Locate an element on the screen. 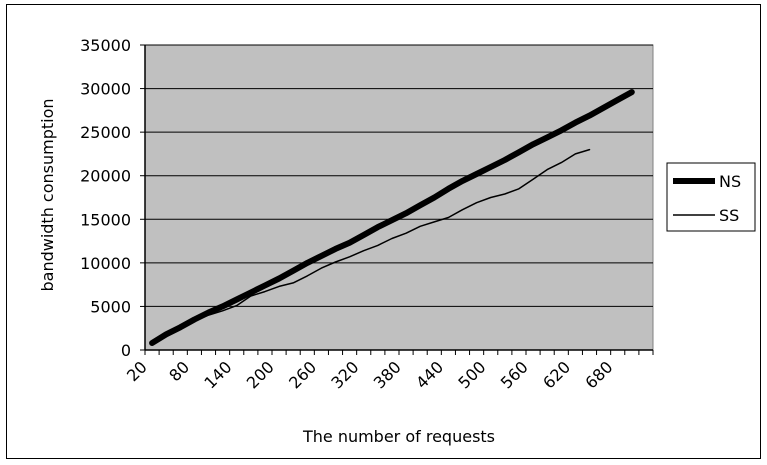 Image resolution: width=767 pixels, height=465 pixels. legend-label: SS is located at coordinates (729, 215).